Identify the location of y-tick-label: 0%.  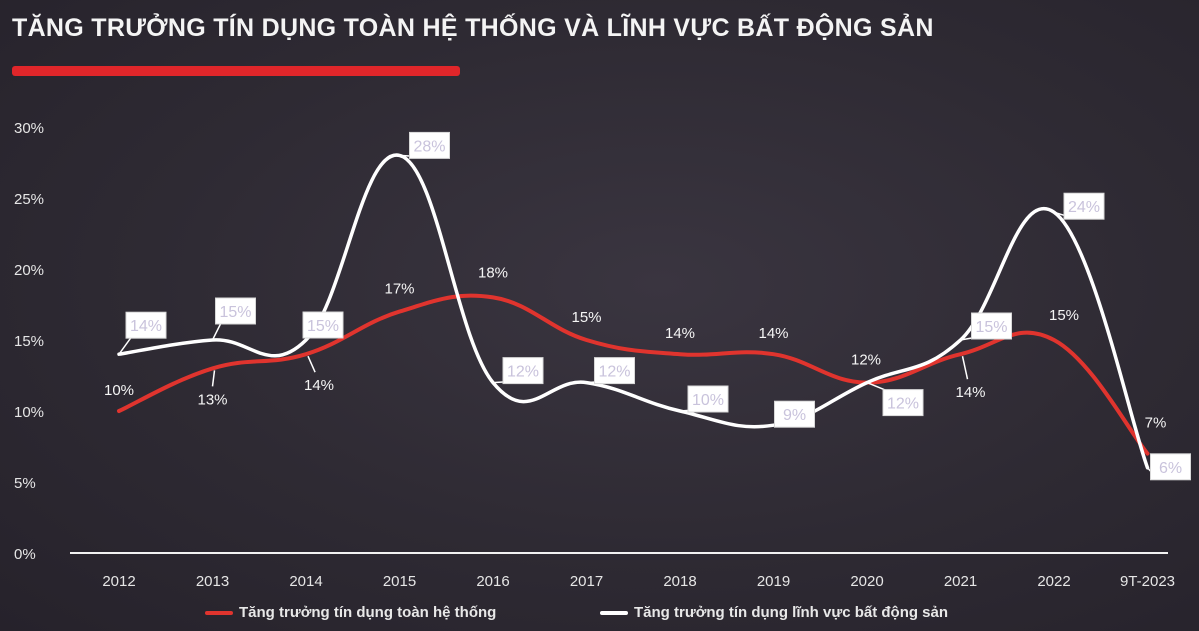
(25, 554).